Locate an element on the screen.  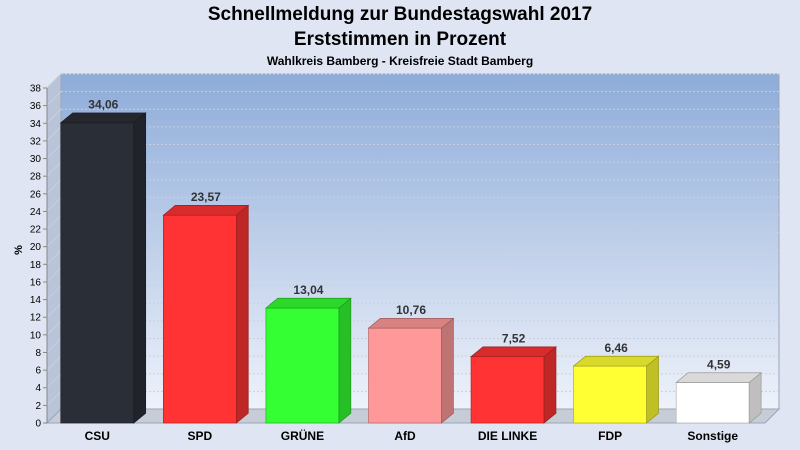
y-tick-label: 20 is located at coordinates (36, 247).